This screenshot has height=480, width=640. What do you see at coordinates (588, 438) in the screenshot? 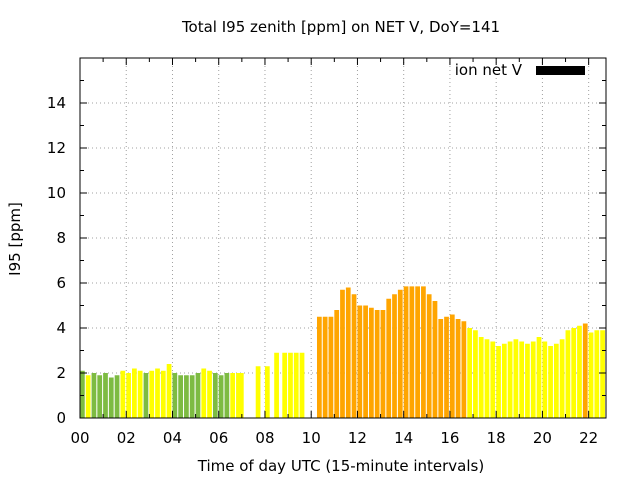
I see `x-tick-label: 22` at bounding box center [588, 438].